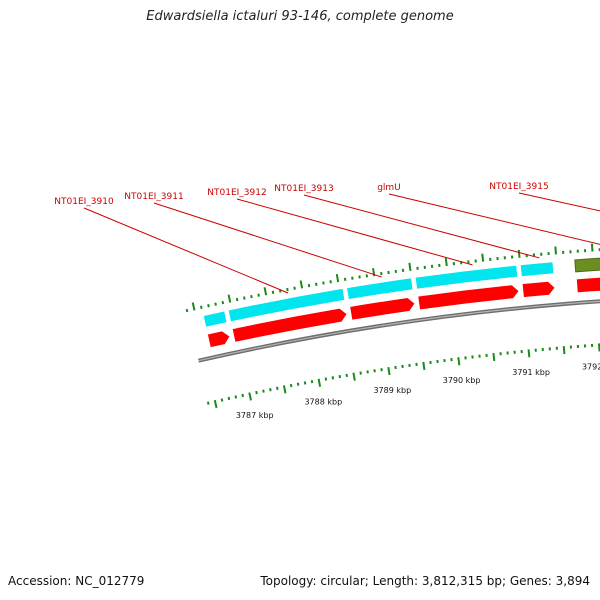 The height and width of the screenshot is (600, 600). I want to click on hit-track, so click(401, 292).